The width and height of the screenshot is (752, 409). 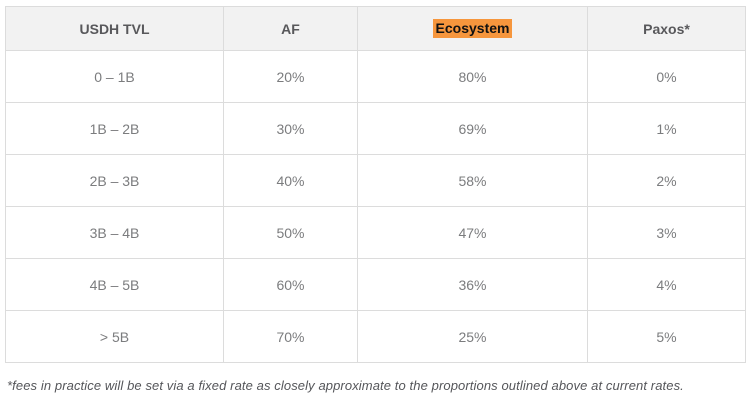 I want to click on table-header-row: USDH TVL AF Ecosystem Paxos*, so click(x=375, y=28).